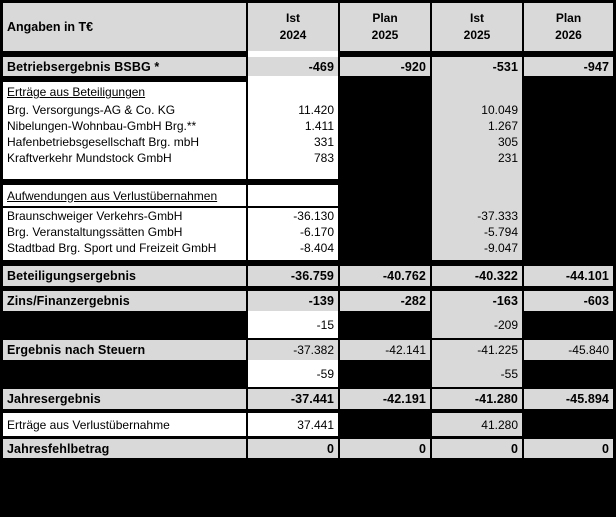 The height and width of the screenshot is (517, 616). I want to click on value-cell: -139, so click(293, 301).